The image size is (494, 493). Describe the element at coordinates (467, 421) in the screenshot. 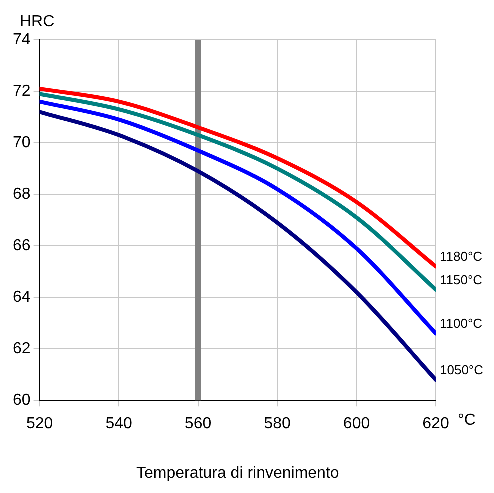

I see `text: °C` at that location.